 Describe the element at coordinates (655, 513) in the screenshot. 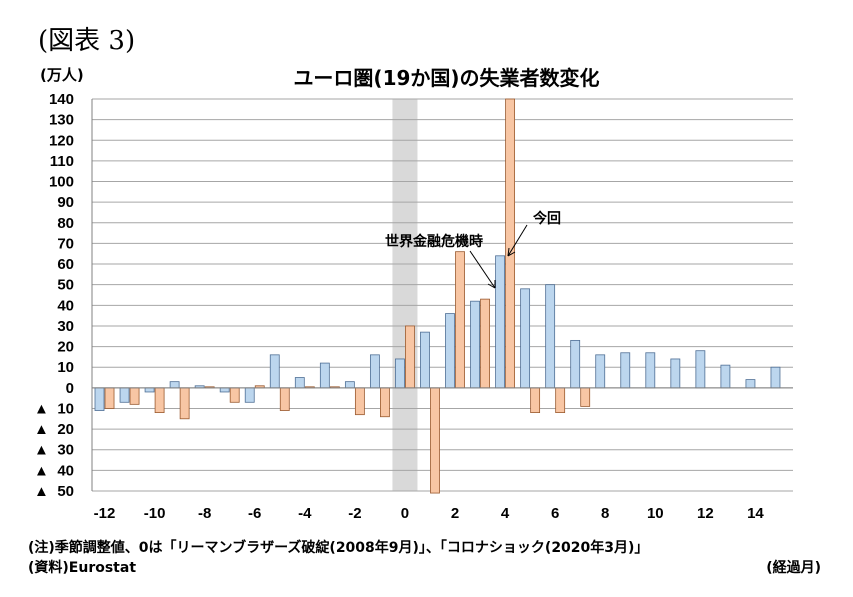

I see `x-tick-label: 10` at that location.